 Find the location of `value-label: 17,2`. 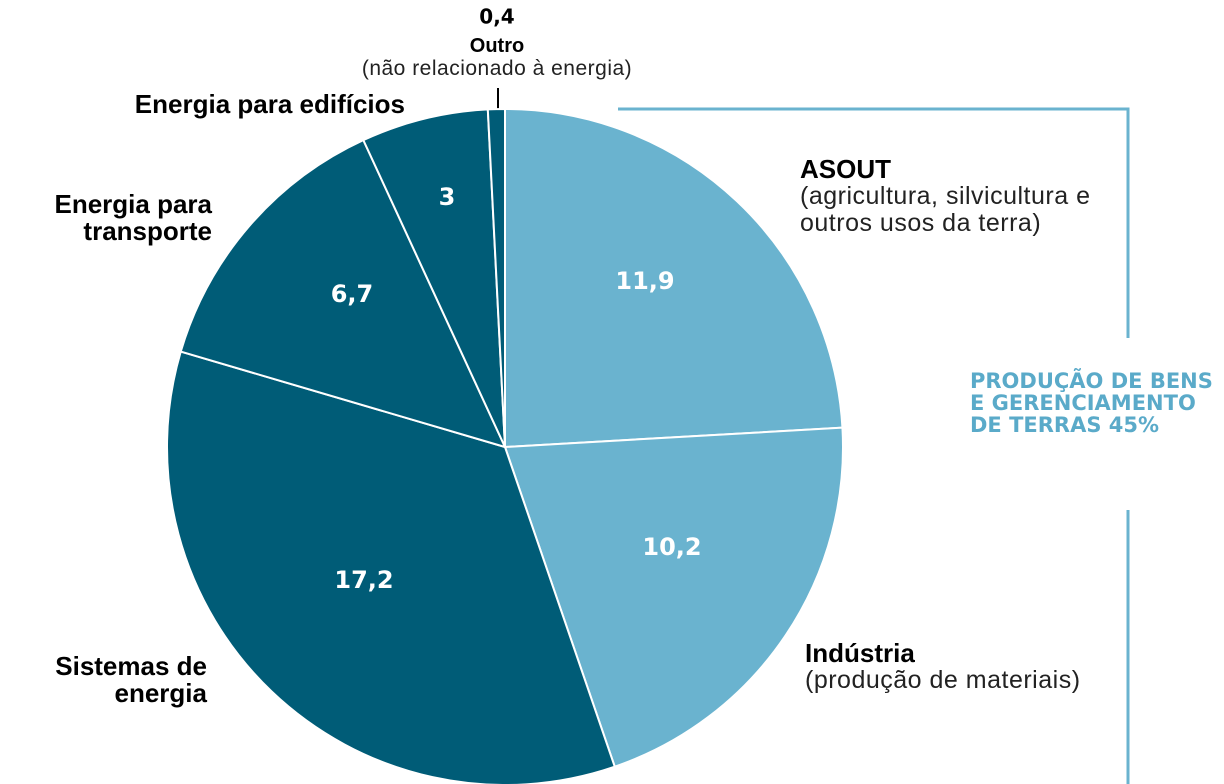

value-label: 17,2 is located at coordinates (363, 580).